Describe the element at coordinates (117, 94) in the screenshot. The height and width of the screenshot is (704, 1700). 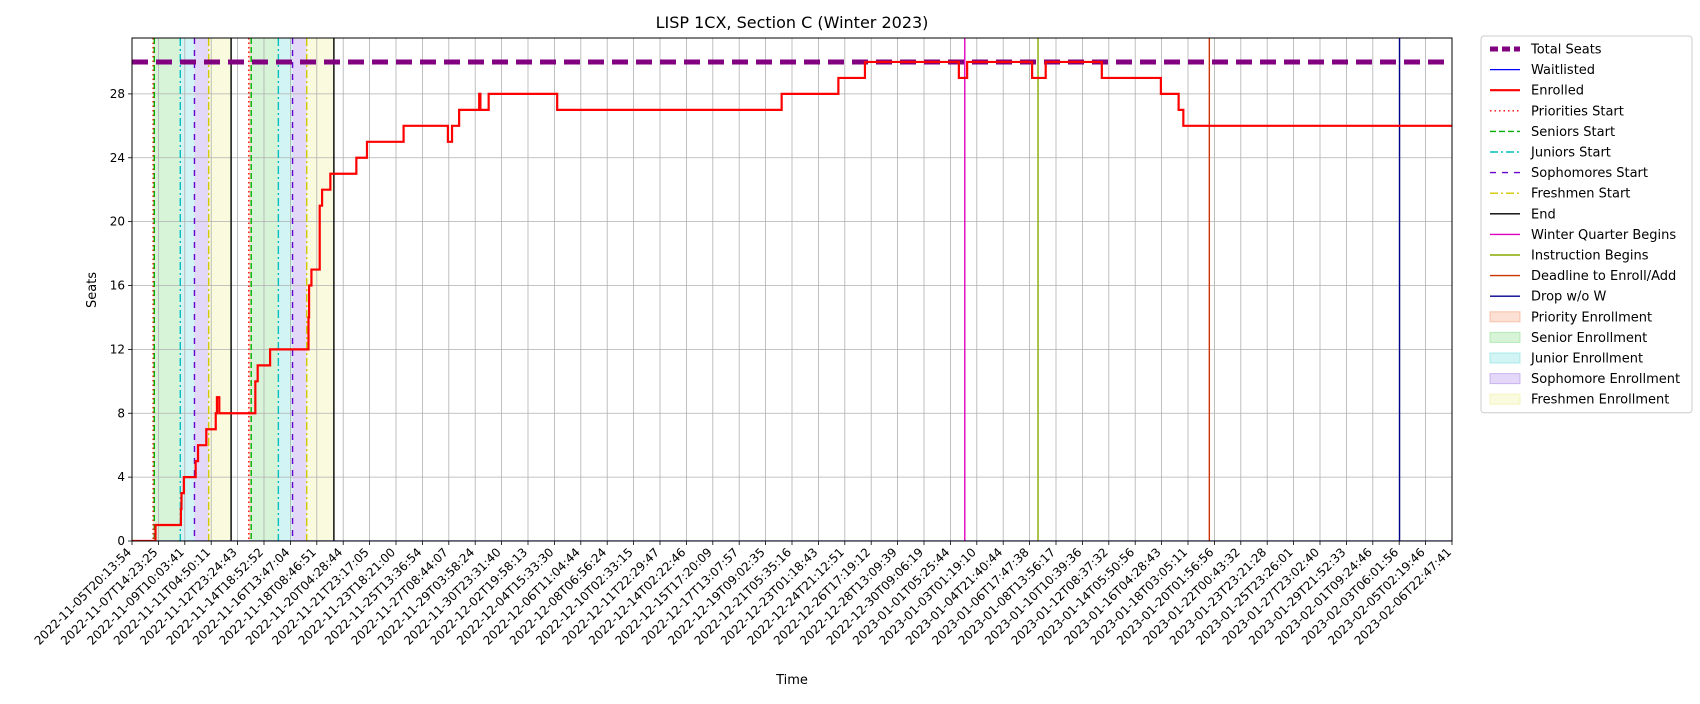
I see `y-tick-label: 28` at that location.